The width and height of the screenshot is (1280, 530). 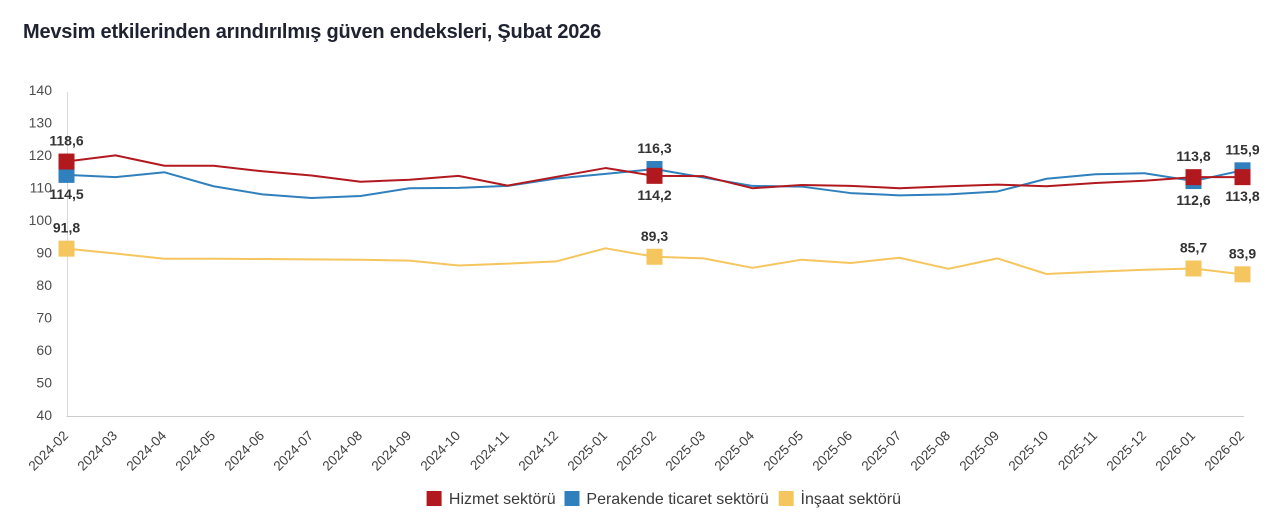 What do you see at coordinates (44, 350) in the screenshot?
I see `svg-text: 60` at bounding box center [44, 350].